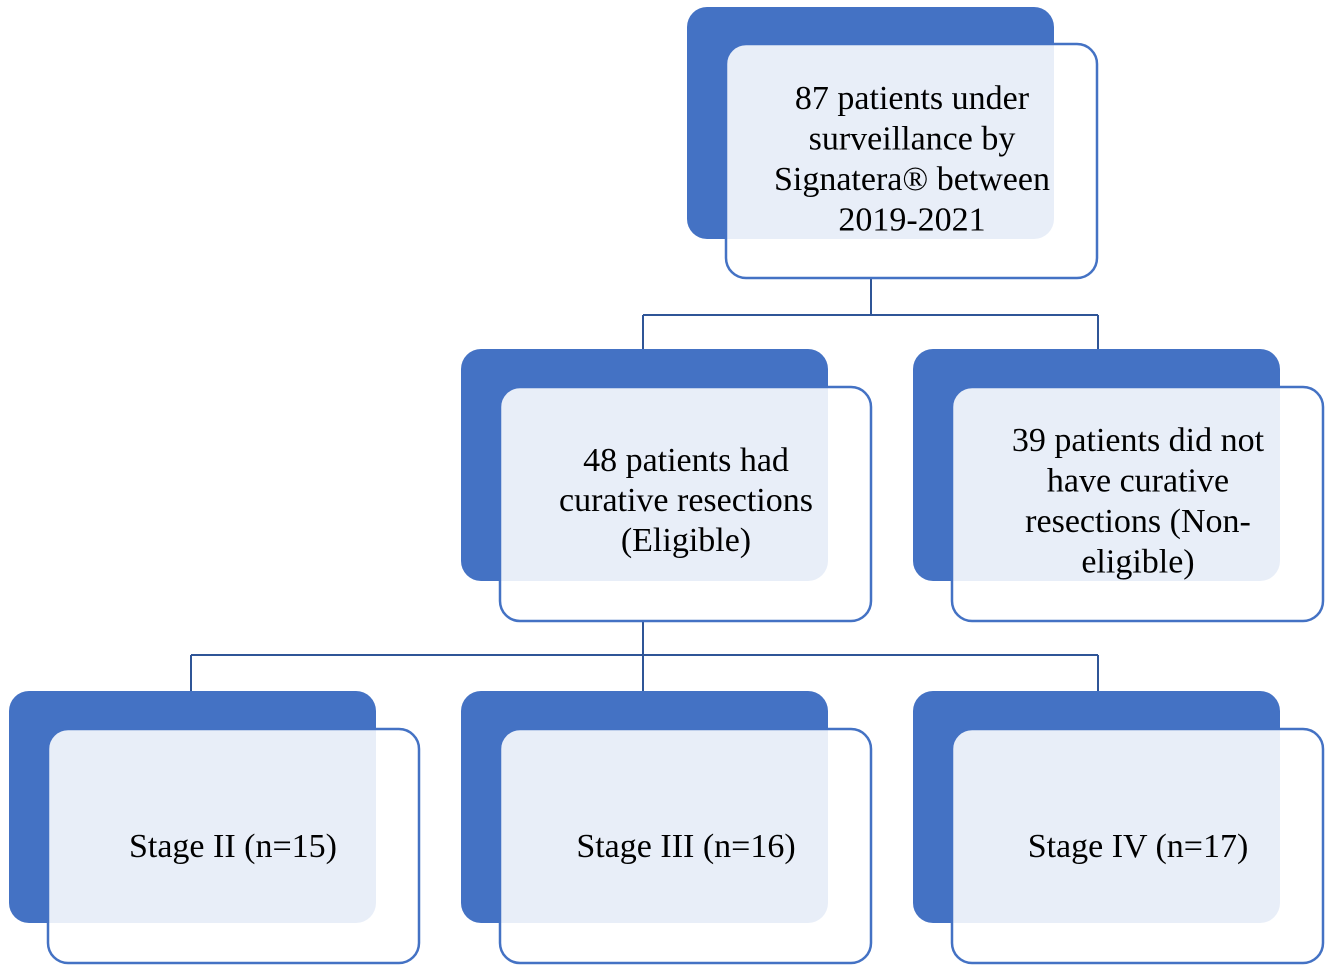  Describe the element at coordinates (912, 98) in the screenshot. I see `node-label: 87 patients under` at that location.